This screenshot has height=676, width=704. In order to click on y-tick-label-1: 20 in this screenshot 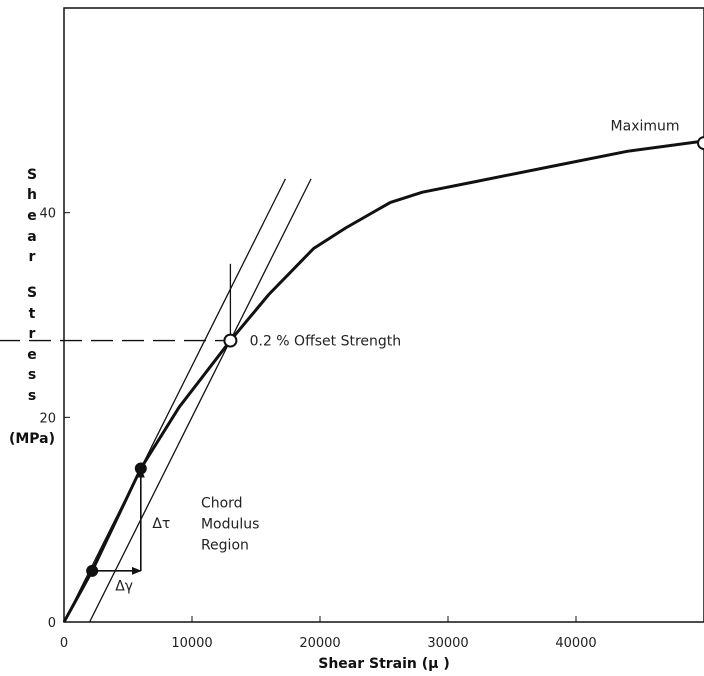, I will do `click(47, 418)`.